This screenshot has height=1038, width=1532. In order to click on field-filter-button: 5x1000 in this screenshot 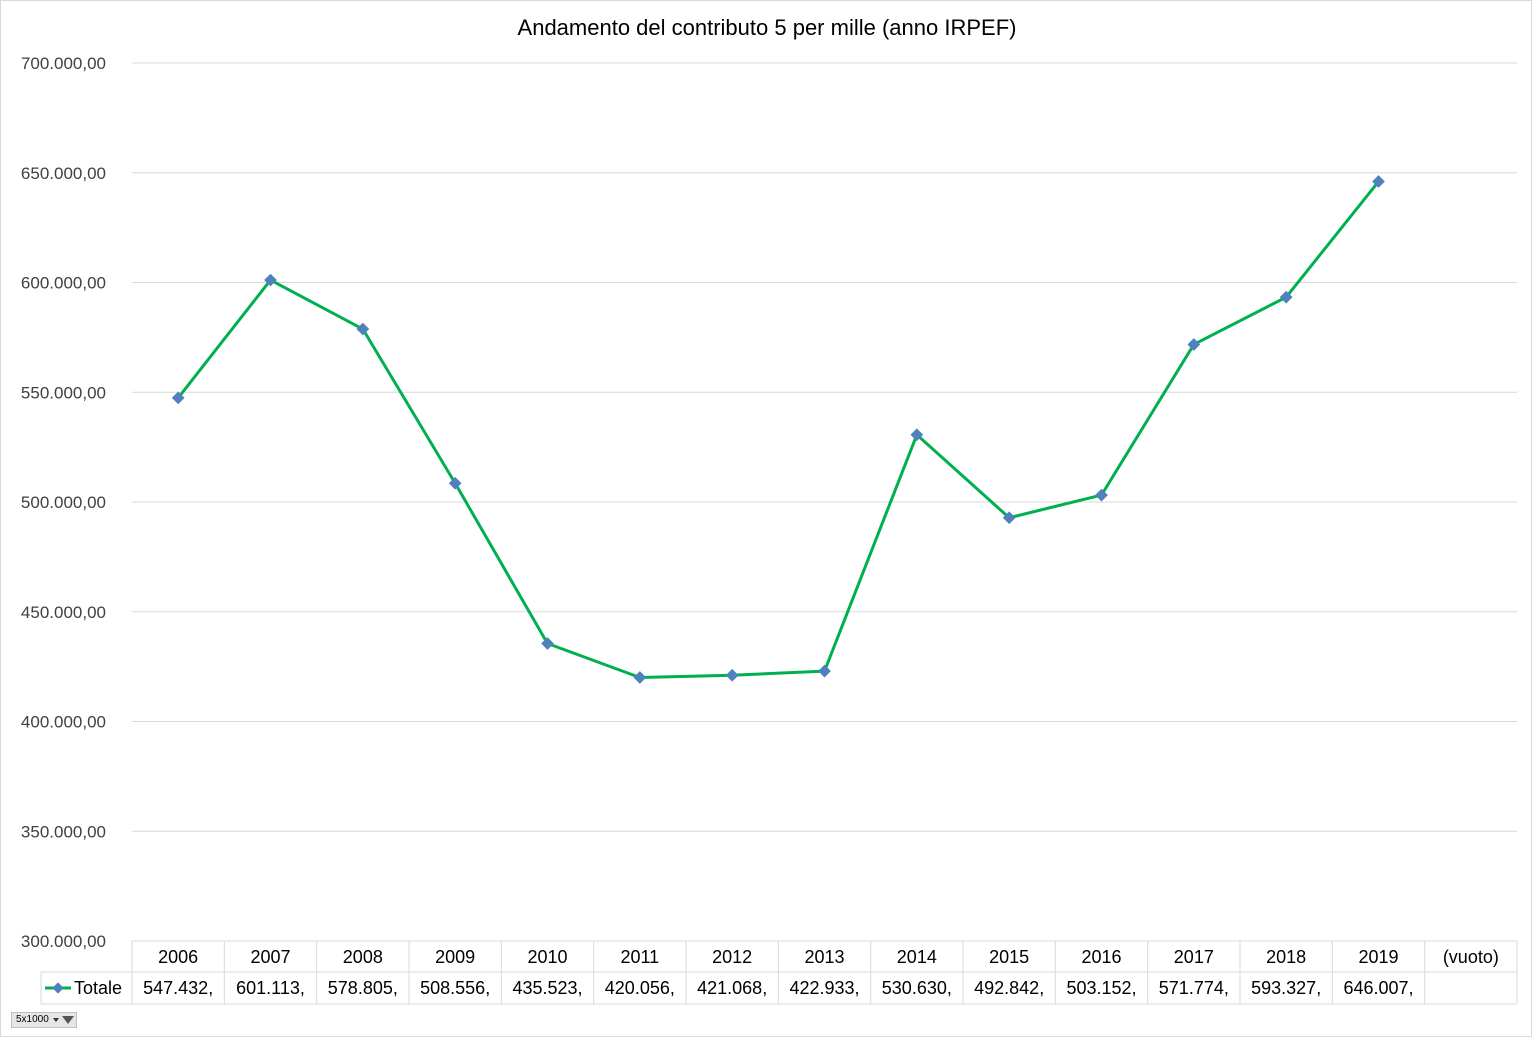, I will do `click(44, 1020)`.